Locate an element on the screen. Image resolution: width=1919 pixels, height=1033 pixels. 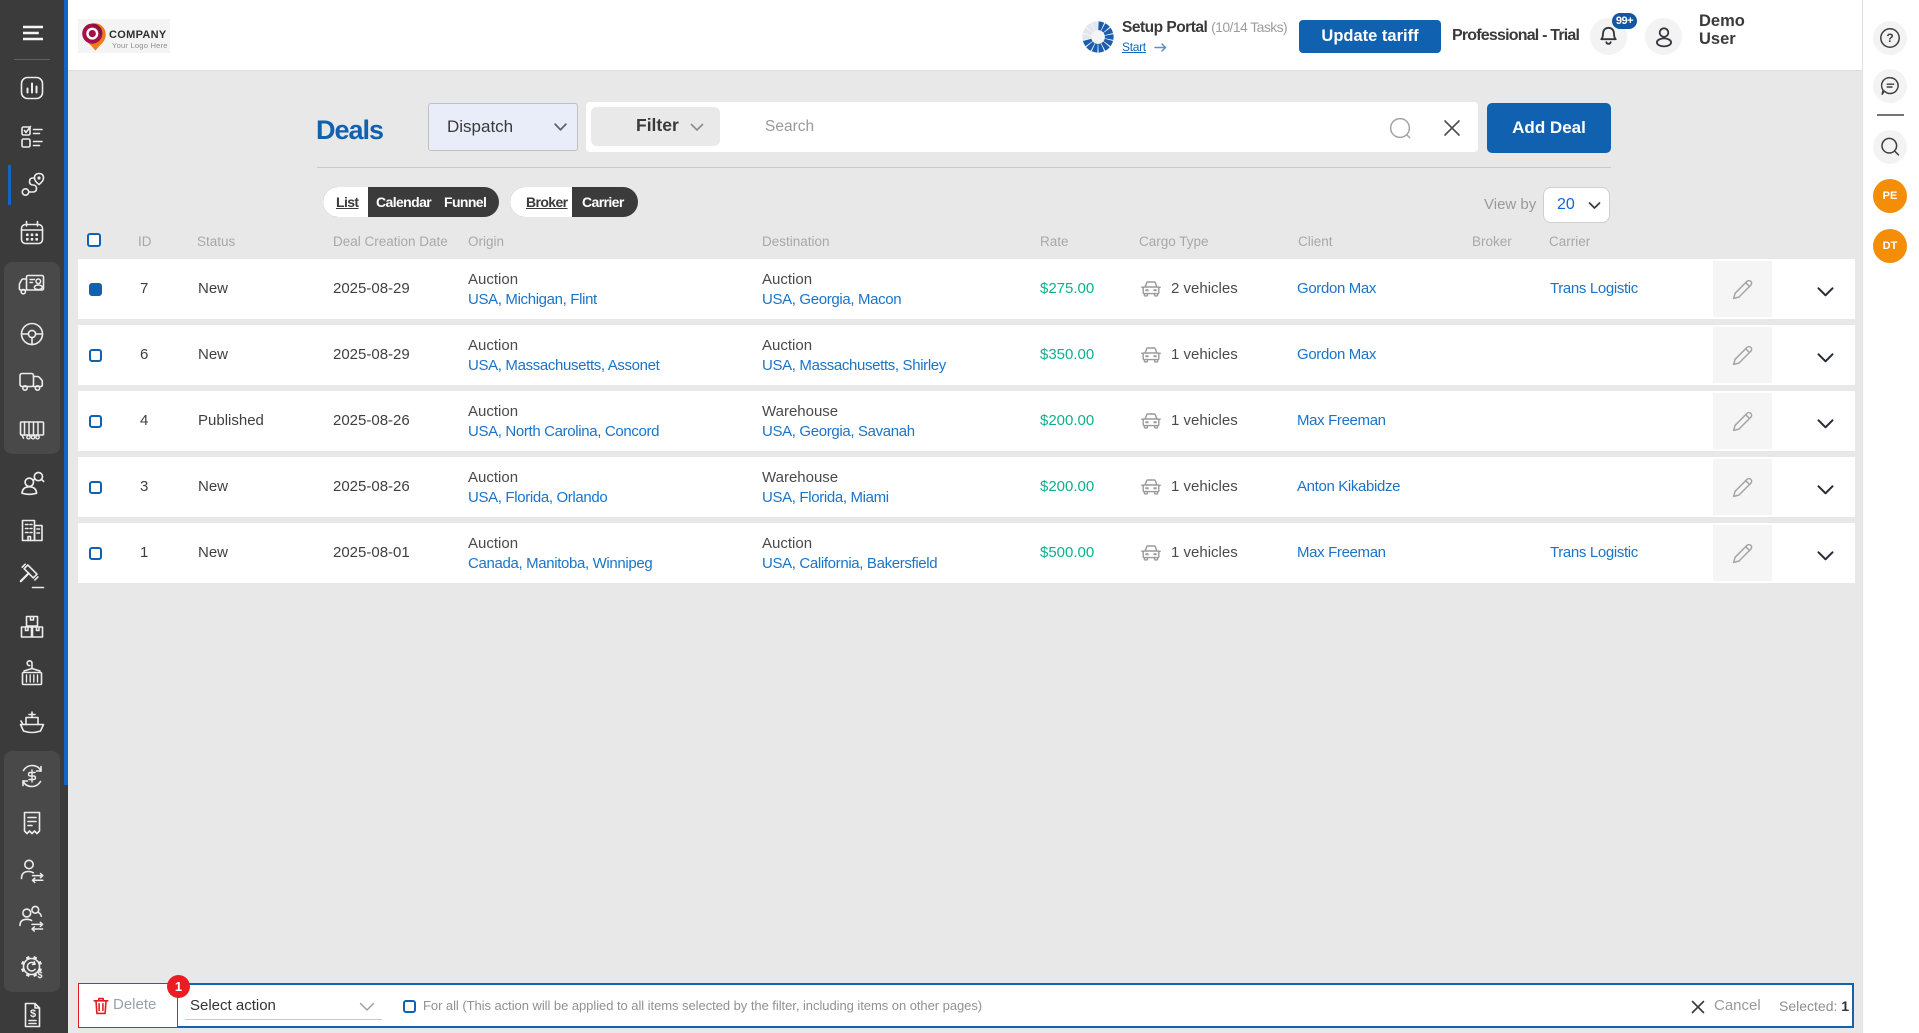
svg-text: COMPANY is located at coordinates (138, 35).